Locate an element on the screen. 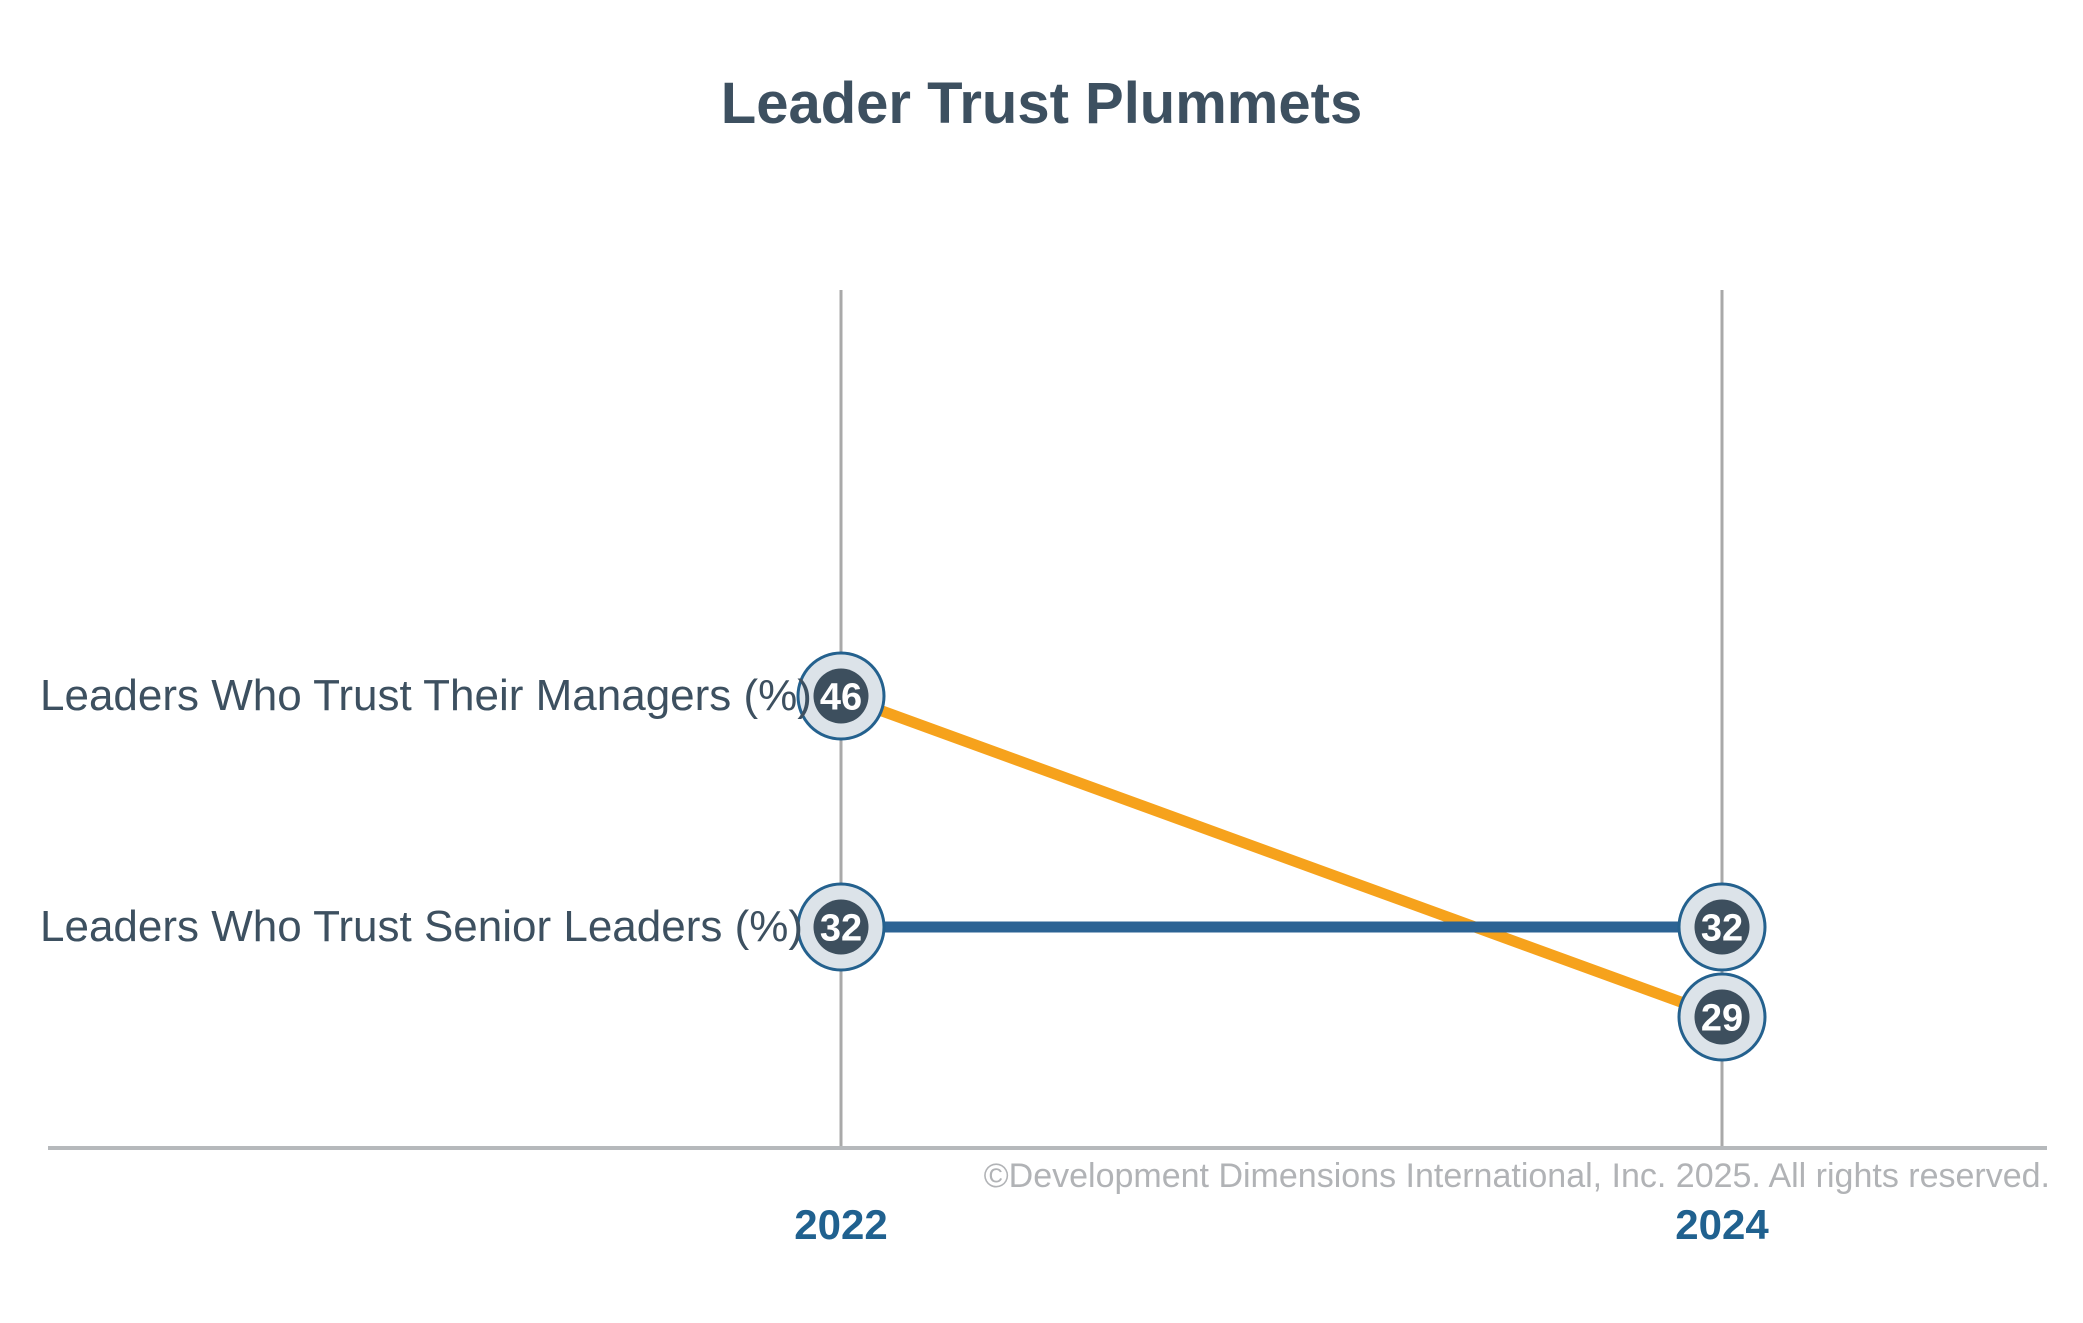 The width and height of the screenshot is (2083, 1323). marker-value-label: 46 is located at coordinates (841, 698).